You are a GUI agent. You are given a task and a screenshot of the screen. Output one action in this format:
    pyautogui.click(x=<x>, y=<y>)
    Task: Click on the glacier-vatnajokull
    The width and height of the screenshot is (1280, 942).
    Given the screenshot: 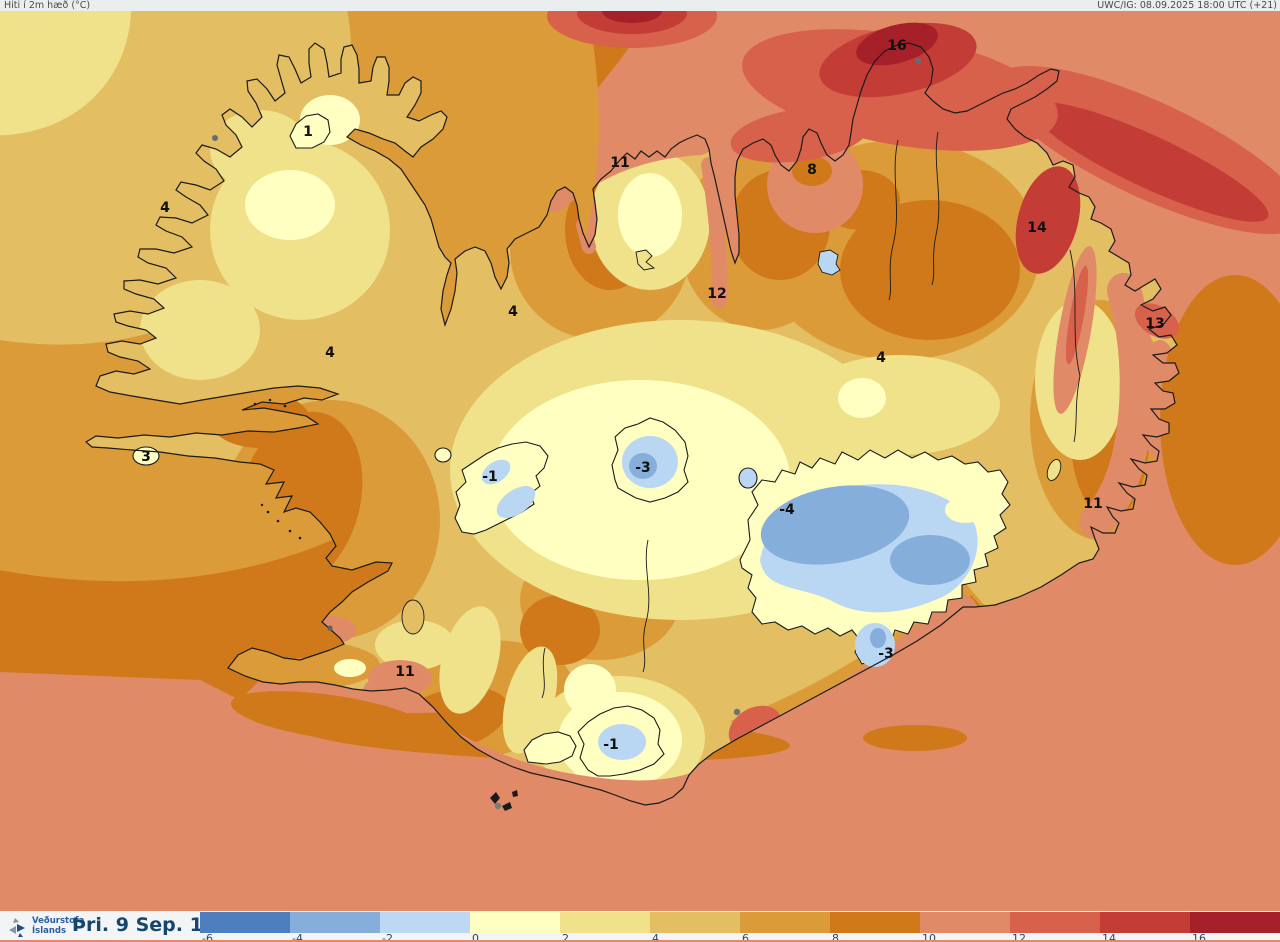 What is the action you would take?
    pyautogui.click(x=875, y=558)
    